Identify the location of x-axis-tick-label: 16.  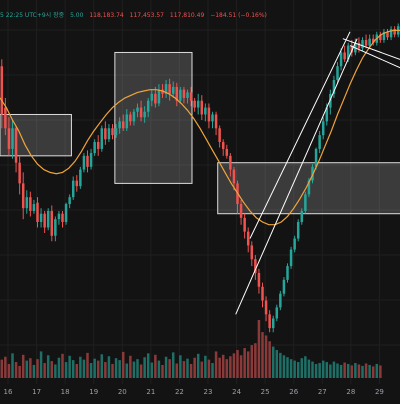
(8, 392).